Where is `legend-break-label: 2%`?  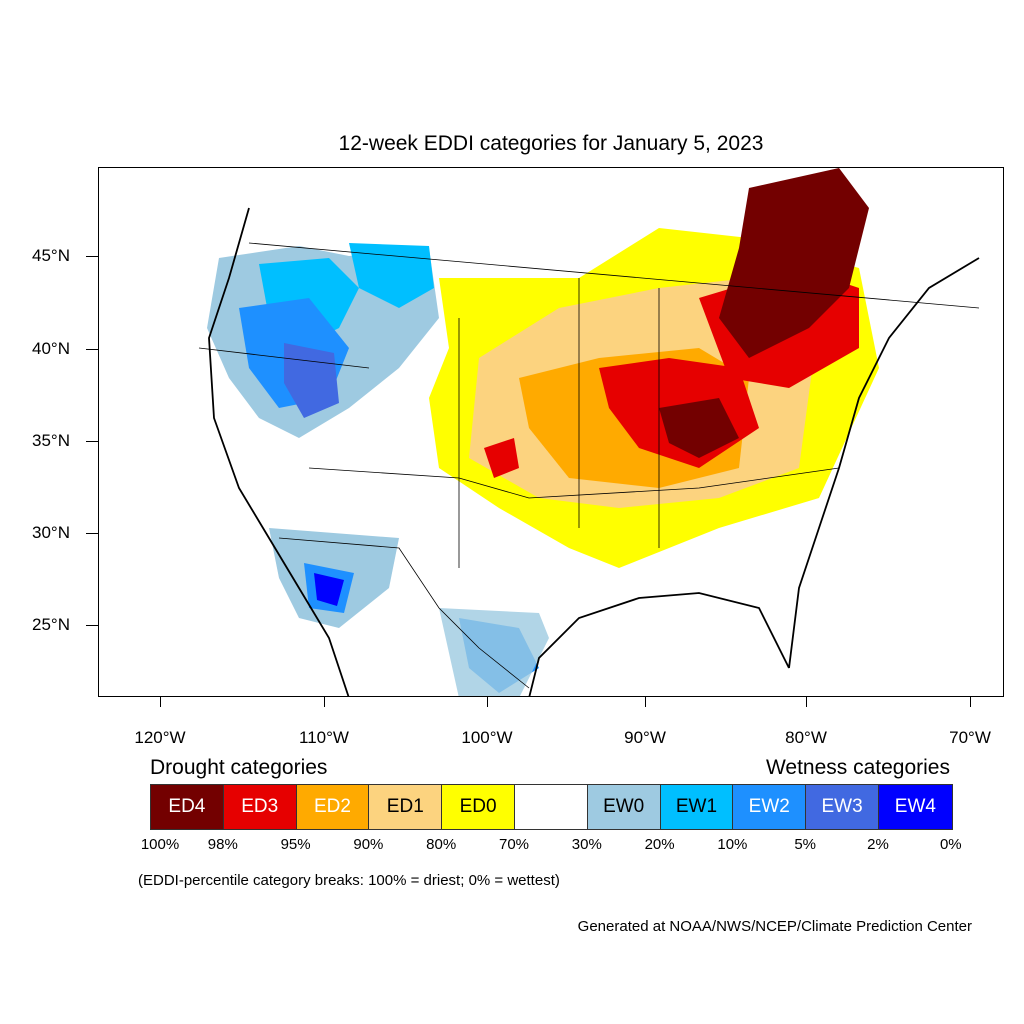 legend-break-label: 2% is located at coordinates (878, 844).